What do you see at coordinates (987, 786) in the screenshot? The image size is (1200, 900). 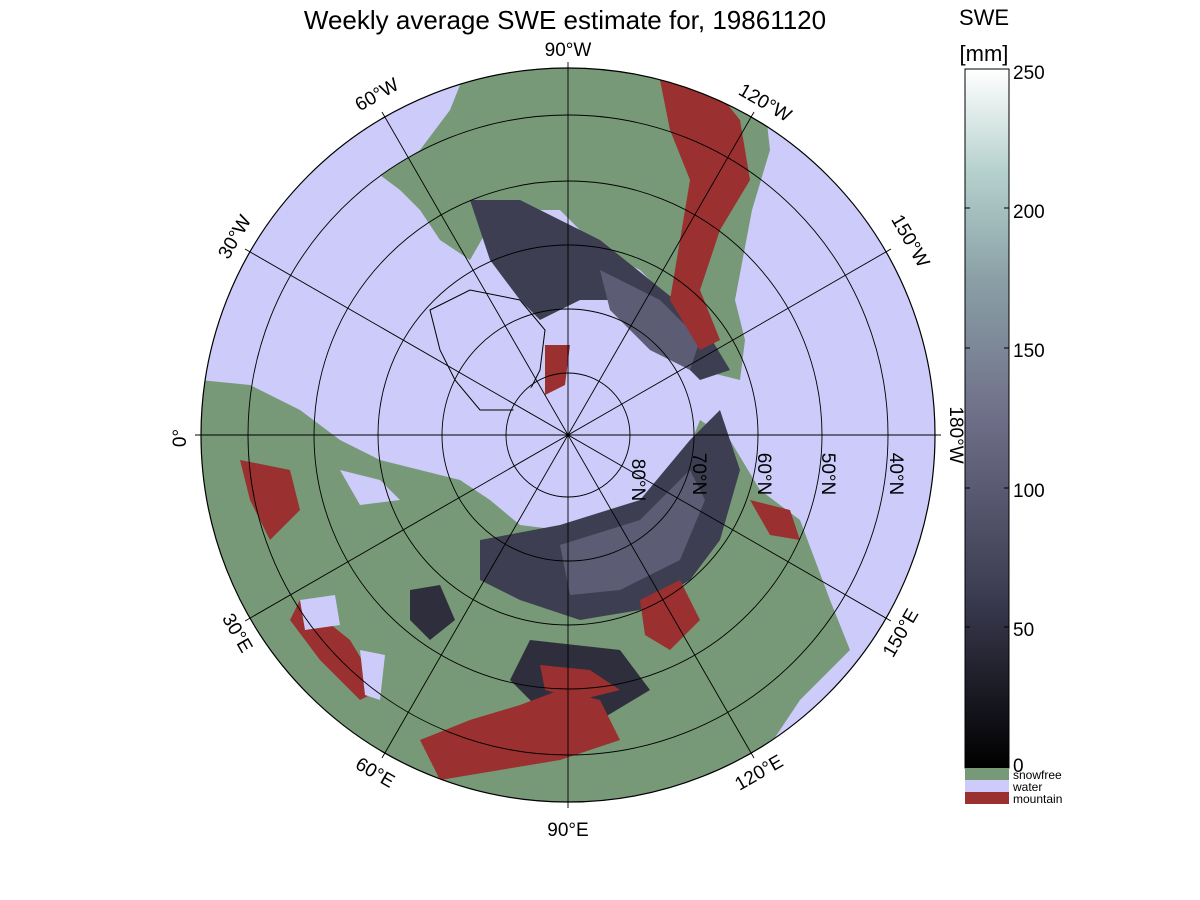 I see `legend-swatch-water` at bounding box center [987, 786].